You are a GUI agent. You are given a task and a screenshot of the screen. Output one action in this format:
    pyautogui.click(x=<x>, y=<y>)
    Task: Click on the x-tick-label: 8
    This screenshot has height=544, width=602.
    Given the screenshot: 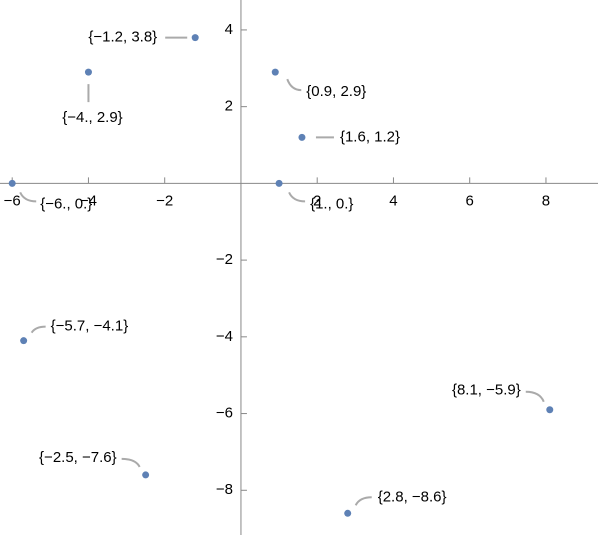 What is the action you would take?
    pyautogui.click(x=546, y=200)
    